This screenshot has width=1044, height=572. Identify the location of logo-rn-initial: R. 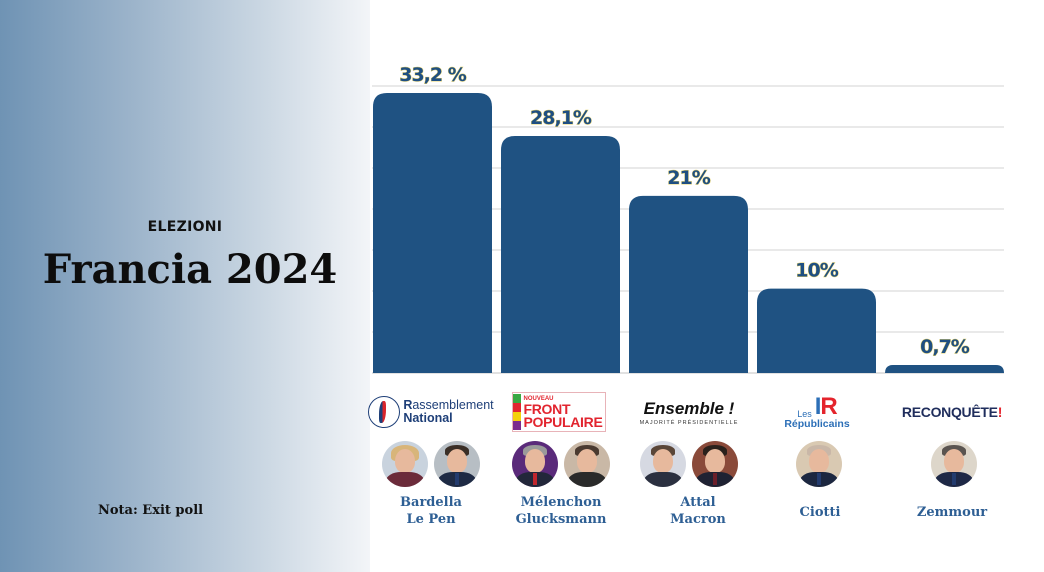
(408, 405).